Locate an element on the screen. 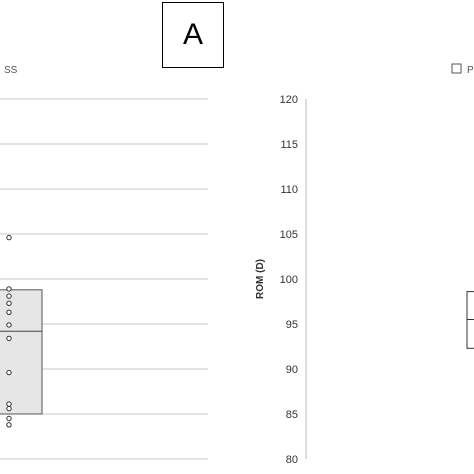 The height and width of the screenshot is (474, 474). legend-label-ss: SS is located at coordinates (11, 70).